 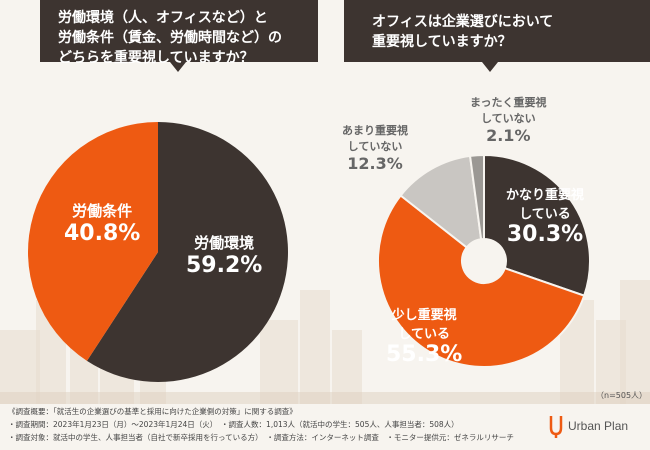 I want to click on ground, so click(x=325, y=398).